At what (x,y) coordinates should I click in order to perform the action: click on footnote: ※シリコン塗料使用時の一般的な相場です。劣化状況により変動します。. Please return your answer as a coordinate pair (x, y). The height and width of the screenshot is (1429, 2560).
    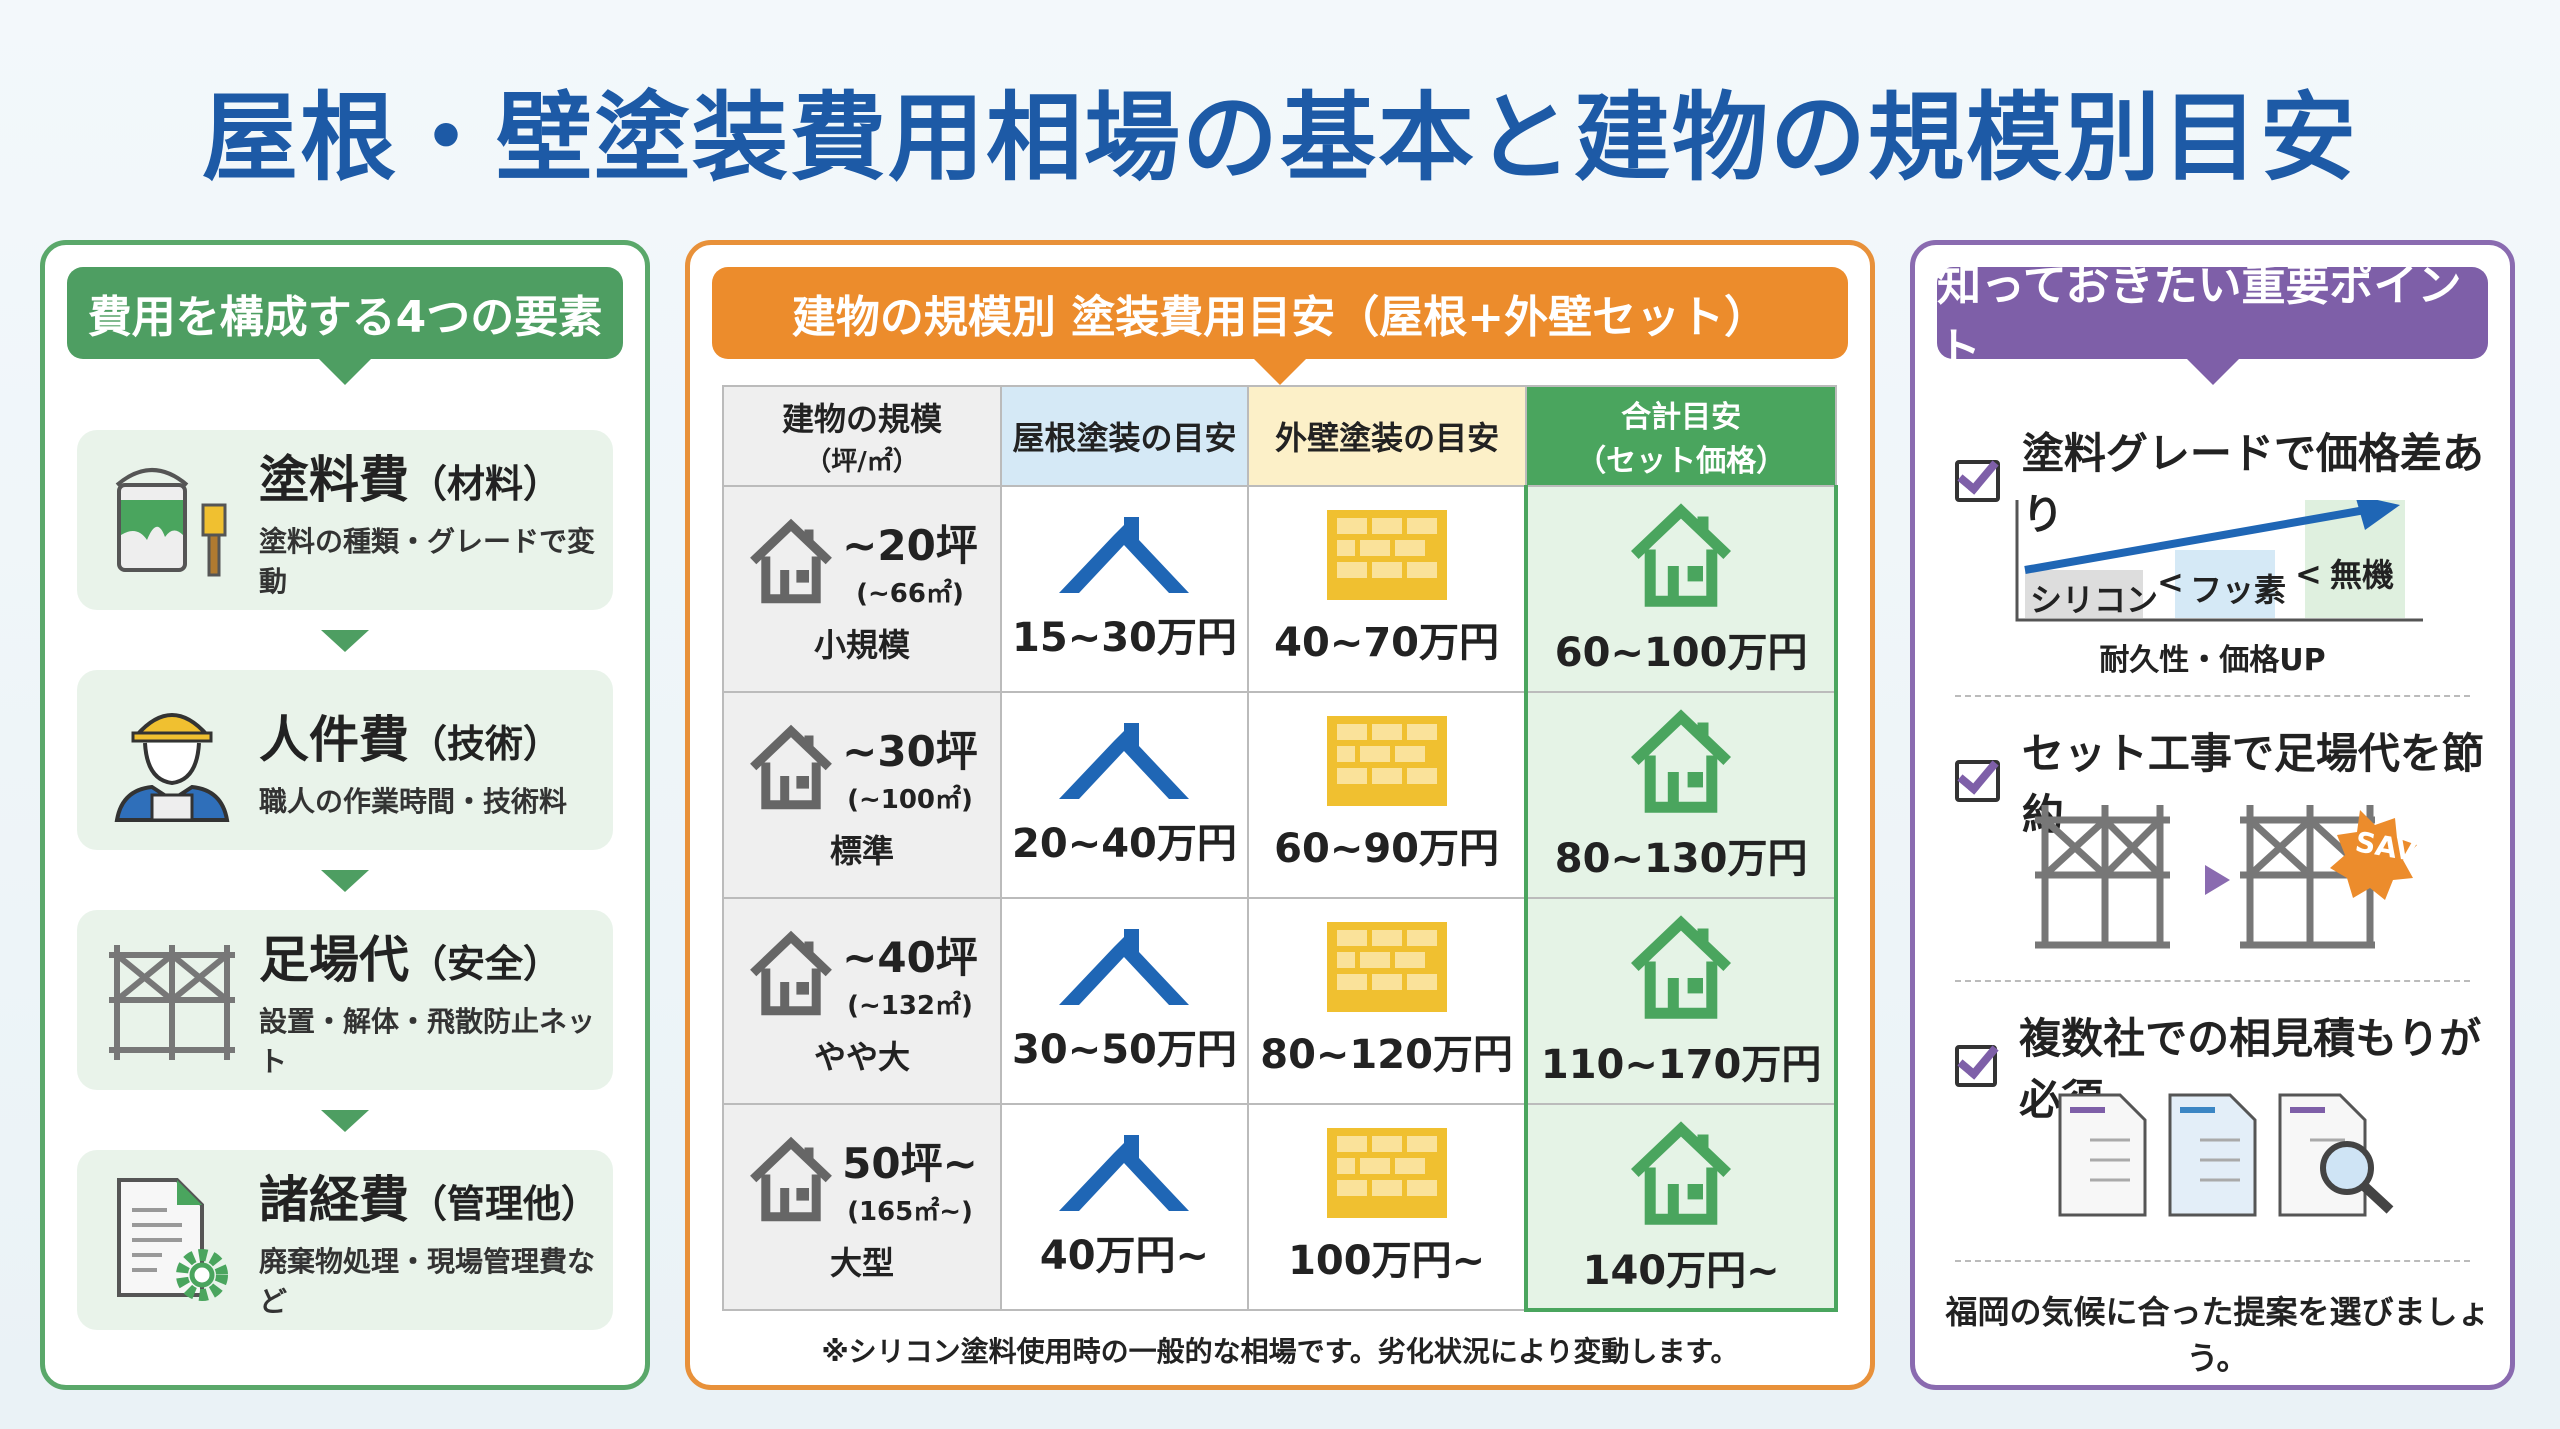
    Looking at the image, I should click on (1280, 1351).